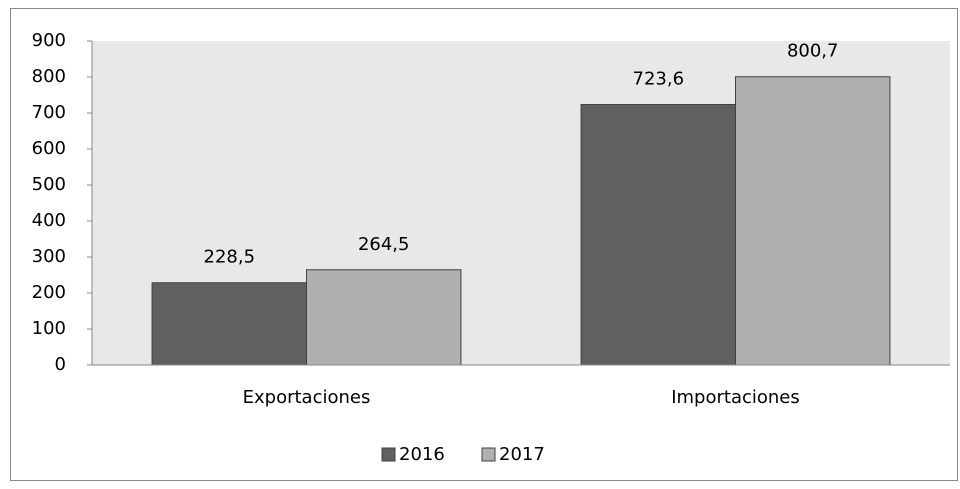 The height and width of the screenshot is (489, 960). What do you see at coordinates (307, 397) in the screenshot?
I see `x-tick-label: Exportaciones` at bounding box center [307, 397].